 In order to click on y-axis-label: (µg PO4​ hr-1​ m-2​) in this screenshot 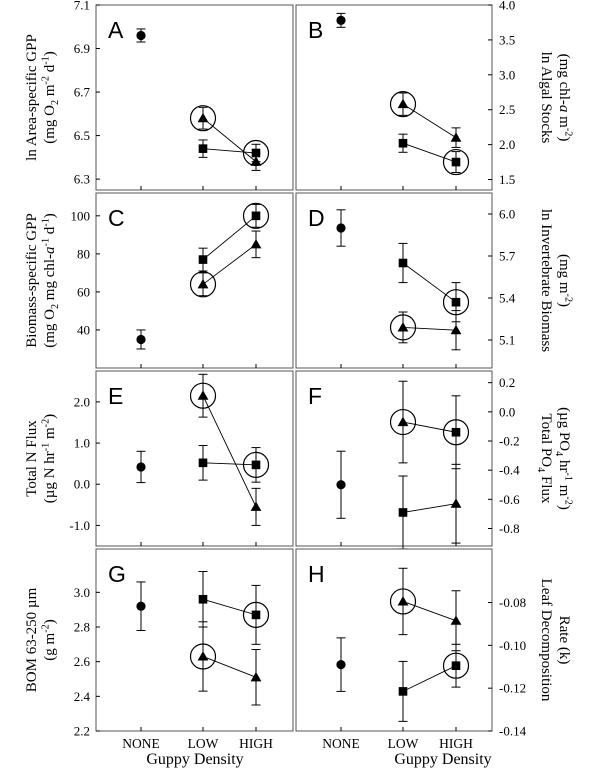, I will do `click(563, 458)`.